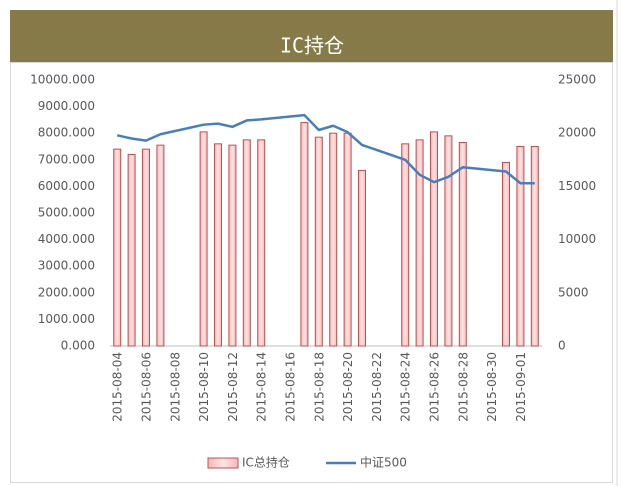 The height and width of the screenshot is (486, 621). What do you see at coordinates (66, 159) in the screenshot?
I see `y-tick-label: 7000.000` at bounding box center [66, 159].